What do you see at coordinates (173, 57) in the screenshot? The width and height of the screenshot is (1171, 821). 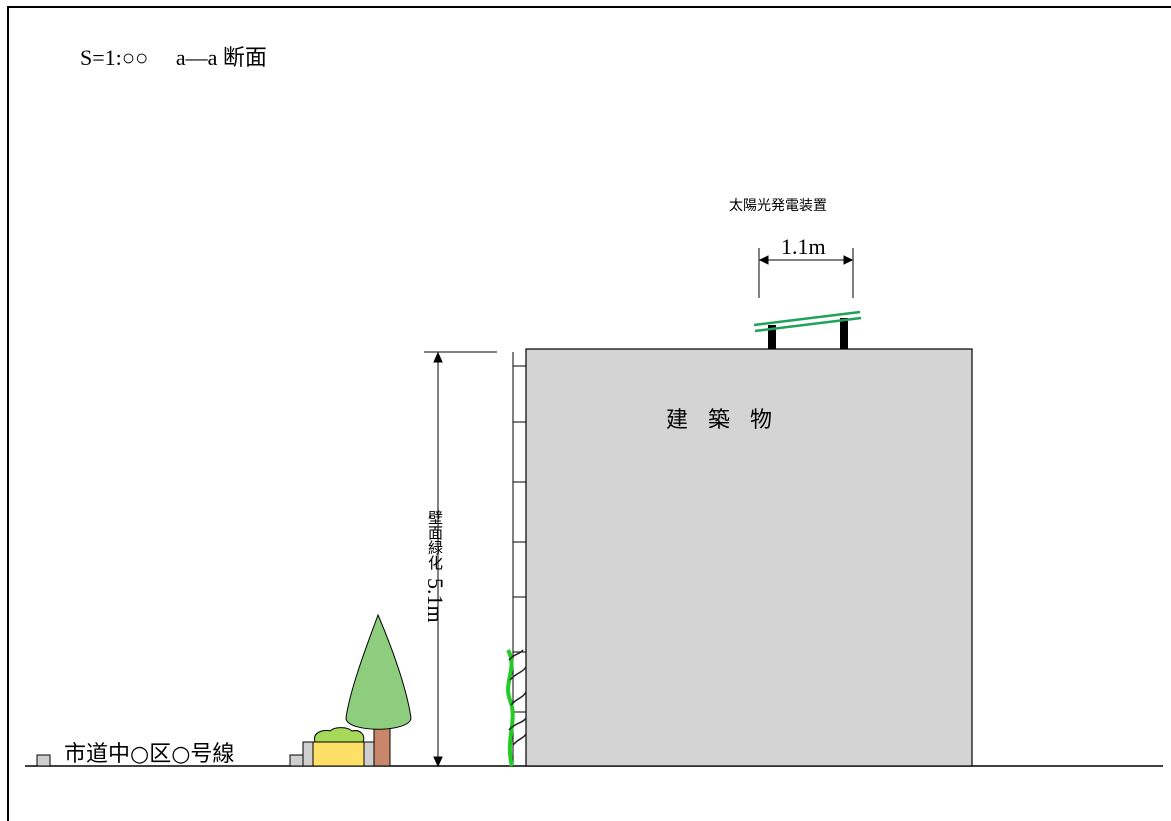 I see `section-title: S=1:○○ a―a 断面` at bounding box center [173, 57].